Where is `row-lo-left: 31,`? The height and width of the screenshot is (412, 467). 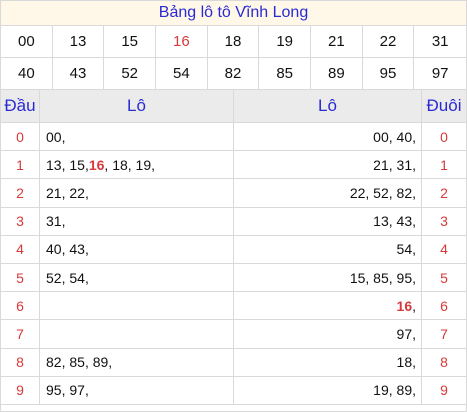
row-lo-left: 31, is located at coordinates (137, 221).